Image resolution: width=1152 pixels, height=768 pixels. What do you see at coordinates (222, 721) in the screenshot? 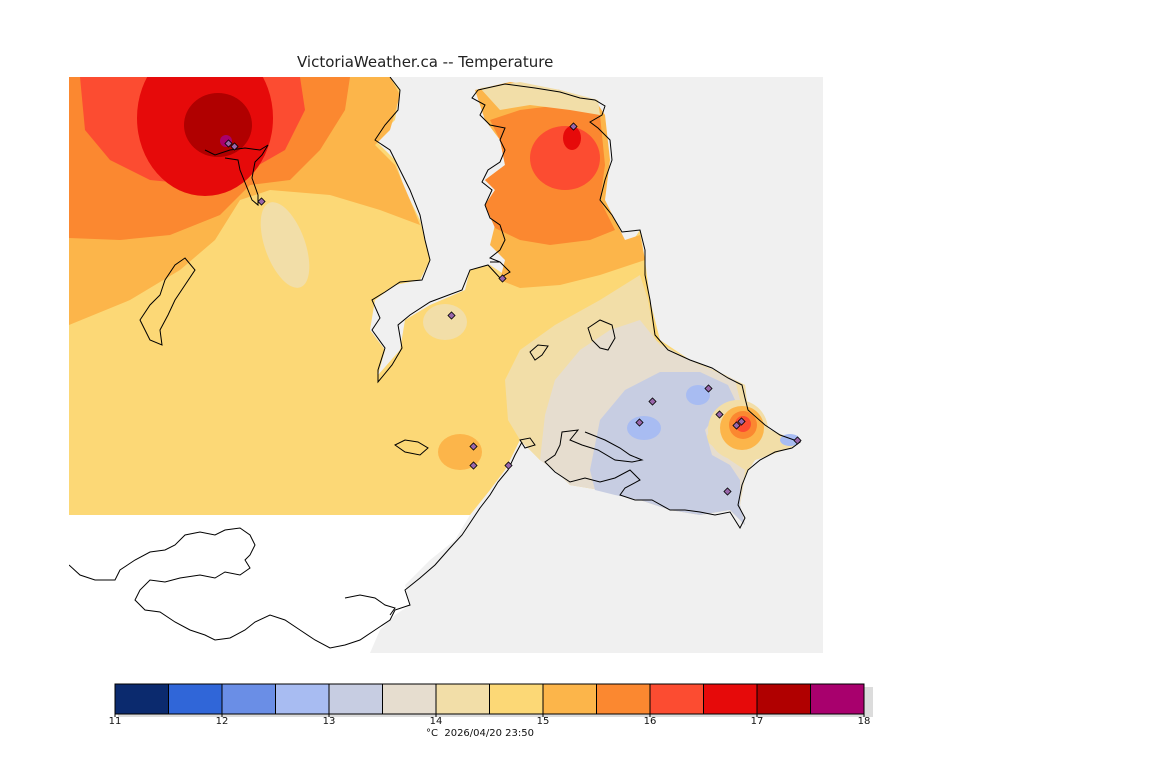
I see `colorbar-tick-label: 12` at bounding box center [222, 721].